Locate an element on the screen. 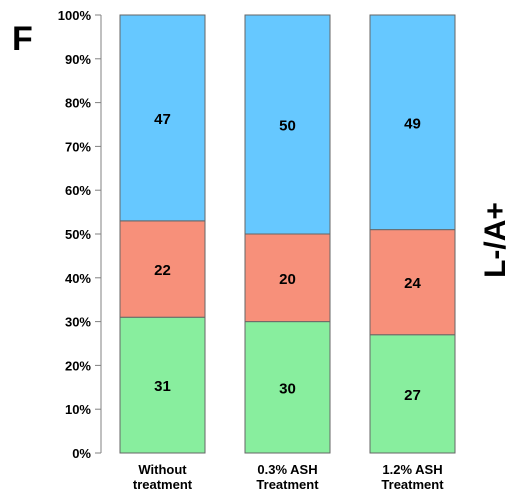  y-tick-label: 70% is located at coordinates (78, 146).